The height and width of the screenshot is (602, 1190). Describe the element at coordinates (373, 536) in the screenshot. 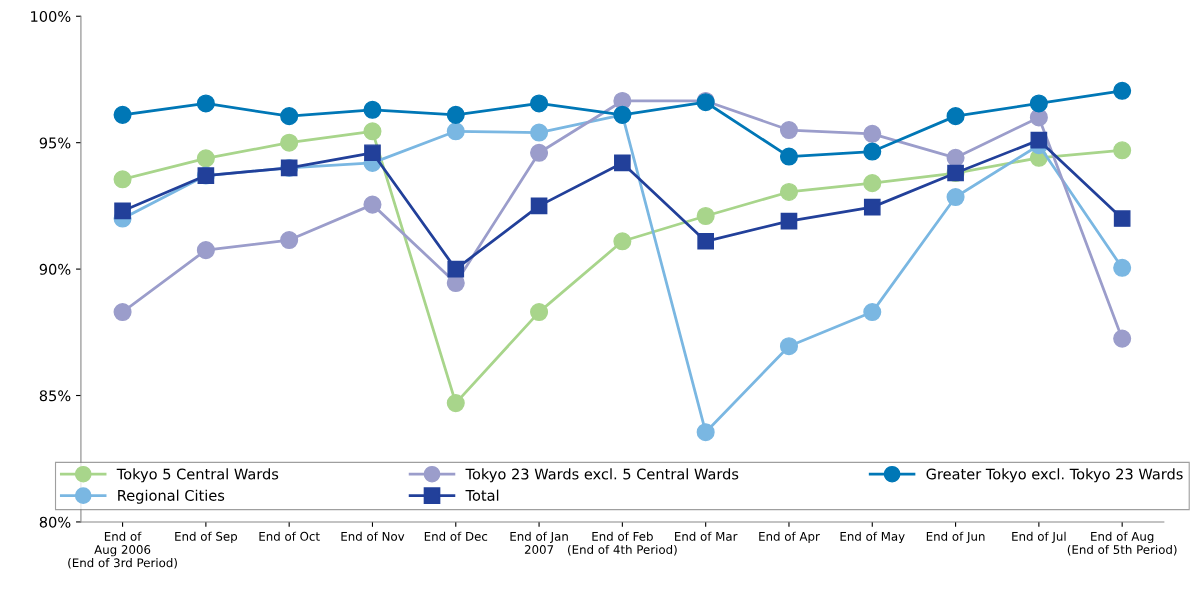

I see `x-tick-label: End of Nov` at that location.